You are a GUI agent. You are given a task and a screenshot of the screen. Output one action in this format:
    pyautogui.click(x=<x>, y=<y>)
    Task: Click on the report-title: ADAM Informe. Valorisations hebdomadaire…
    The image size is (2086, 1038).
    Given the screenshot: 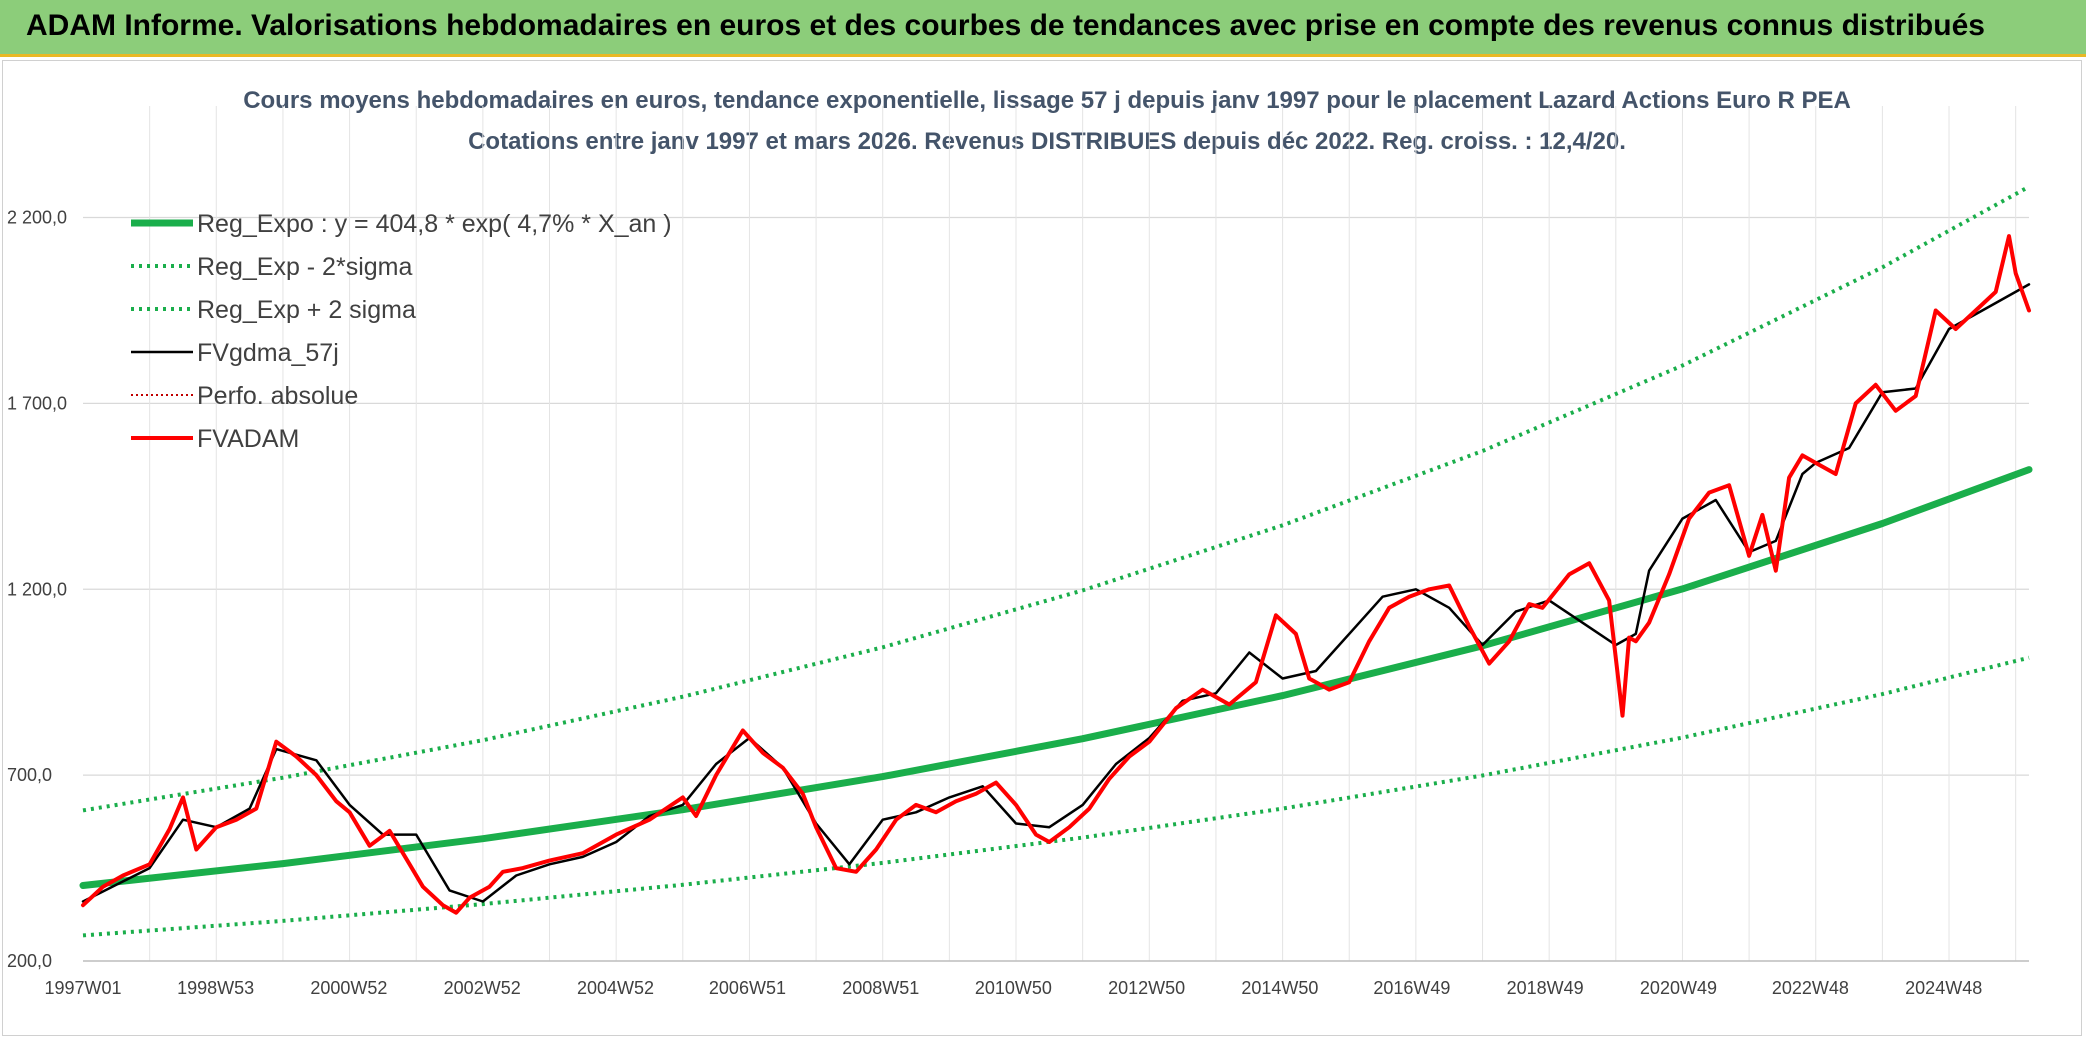 What is the action you would take?
    pyautogui.click(x=1005, y=25)
    